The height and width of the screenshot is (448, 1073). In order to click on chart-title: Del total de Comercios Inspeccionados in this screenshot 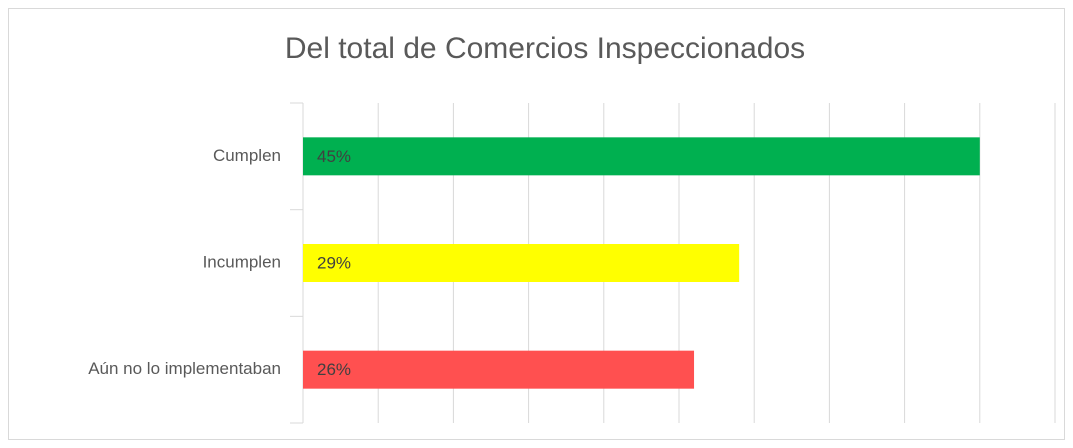, I will do `click(545, 48)`.